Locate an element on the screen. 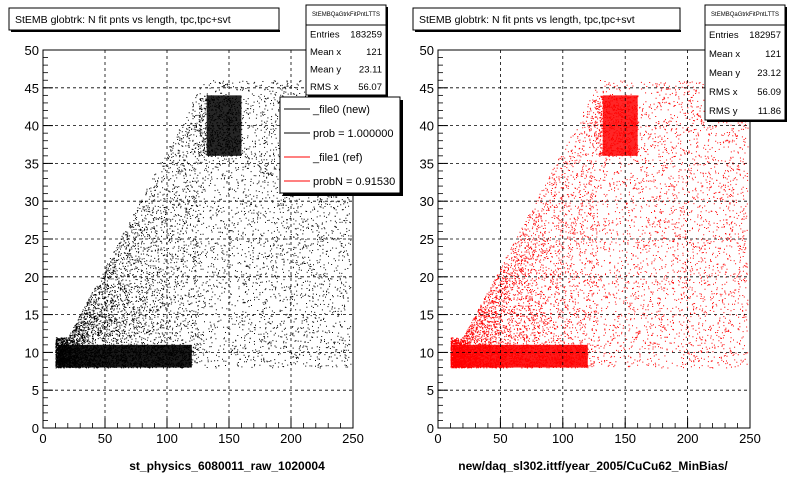 The image size is (800, 480). stats-value: 183259 is located at coordinates (366, 34).